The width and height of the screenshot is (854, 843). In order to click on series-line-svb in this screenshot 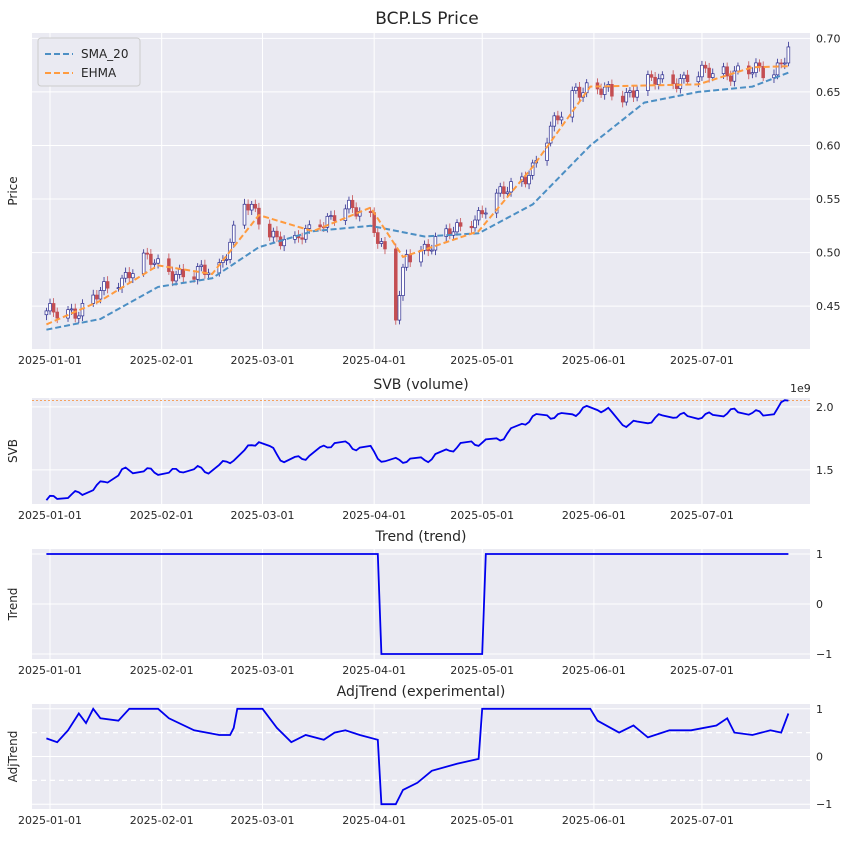, I will do `click(417, 450)`.